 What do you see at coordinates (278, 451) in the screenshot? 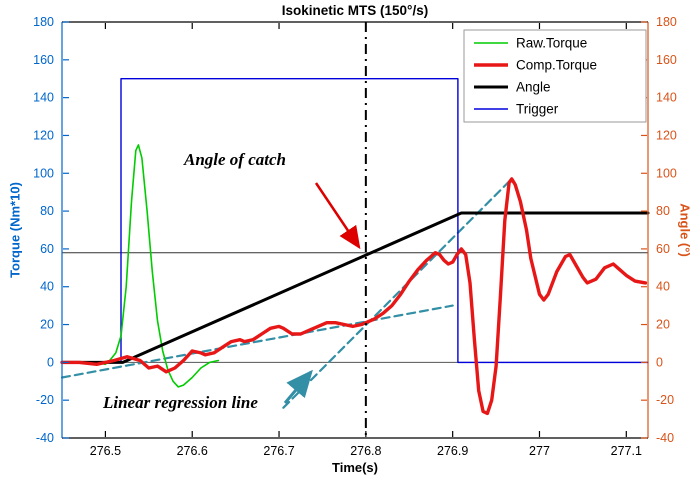
I see `svg-text: 276.7` at bounding box center [278, 451].